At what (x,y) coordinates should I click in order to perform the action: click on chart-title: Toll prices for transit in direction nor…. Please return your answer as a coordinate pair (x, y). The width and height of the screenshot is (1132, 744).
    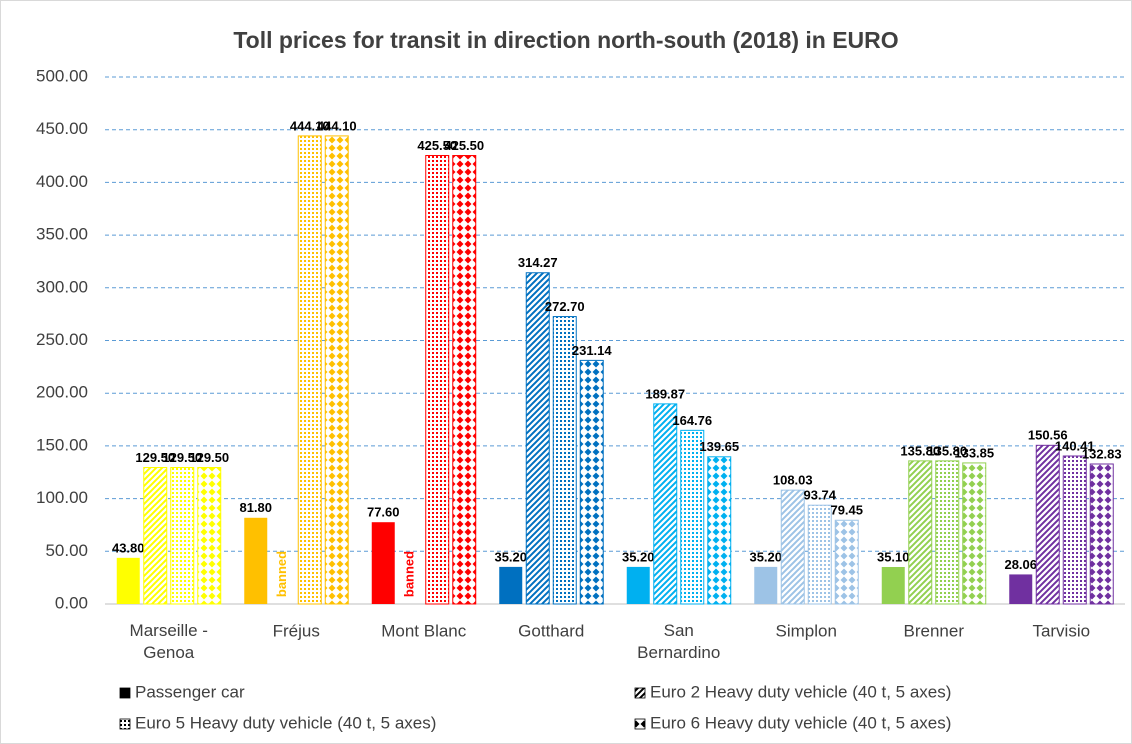
    Looking at the image, I should click on (565, 40).